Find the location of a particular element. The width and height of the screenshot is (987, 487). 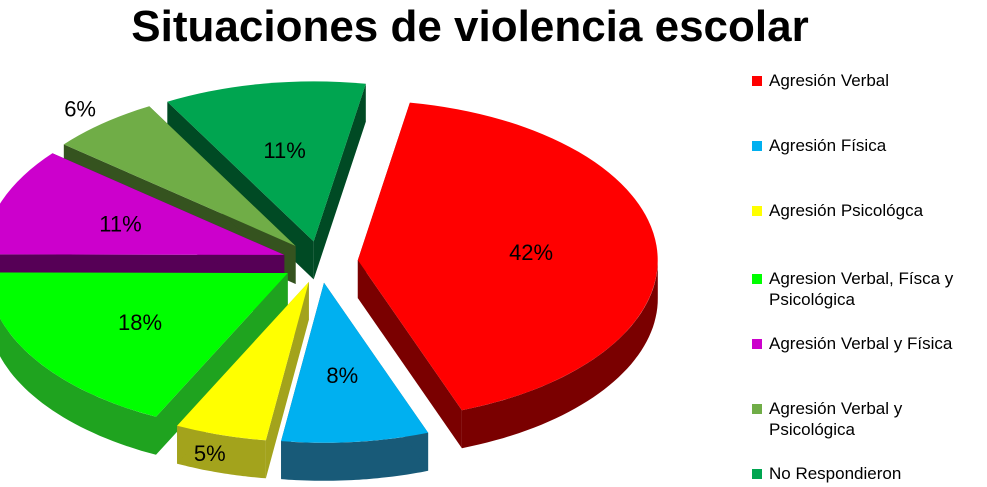

data-label-4: 11% is located at coordinates (120, 224).